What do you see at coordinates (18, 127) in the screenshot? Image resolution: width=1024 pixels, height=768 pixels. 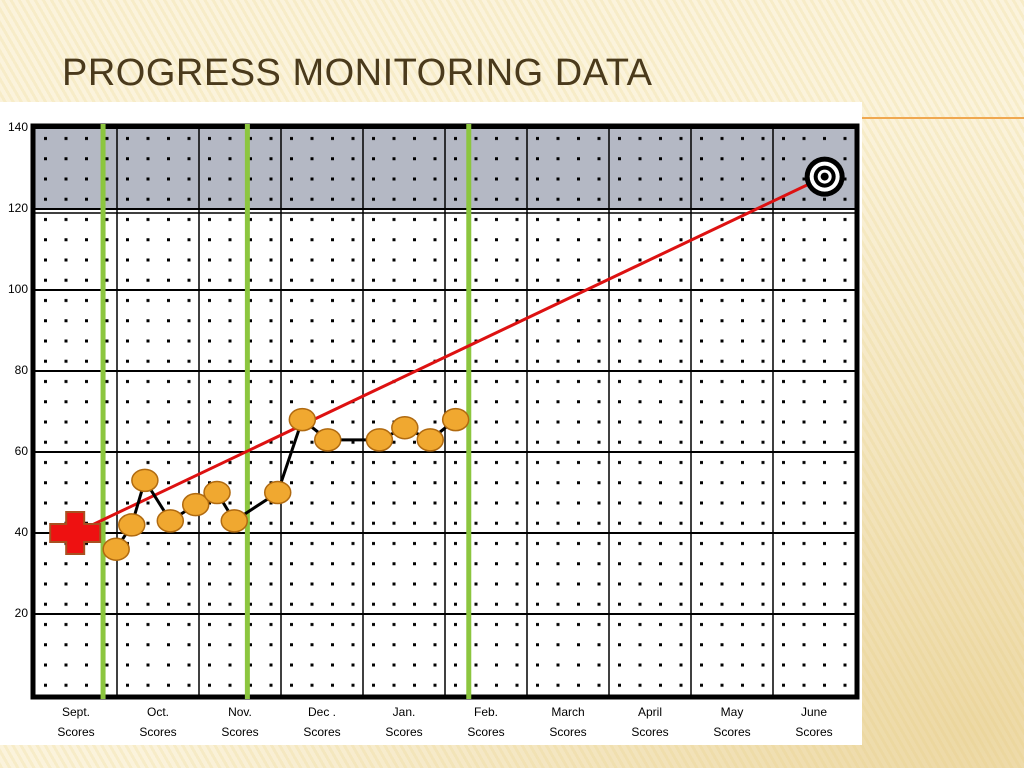 I see `y-tick-label: 140` at bounding box center [18, 127].